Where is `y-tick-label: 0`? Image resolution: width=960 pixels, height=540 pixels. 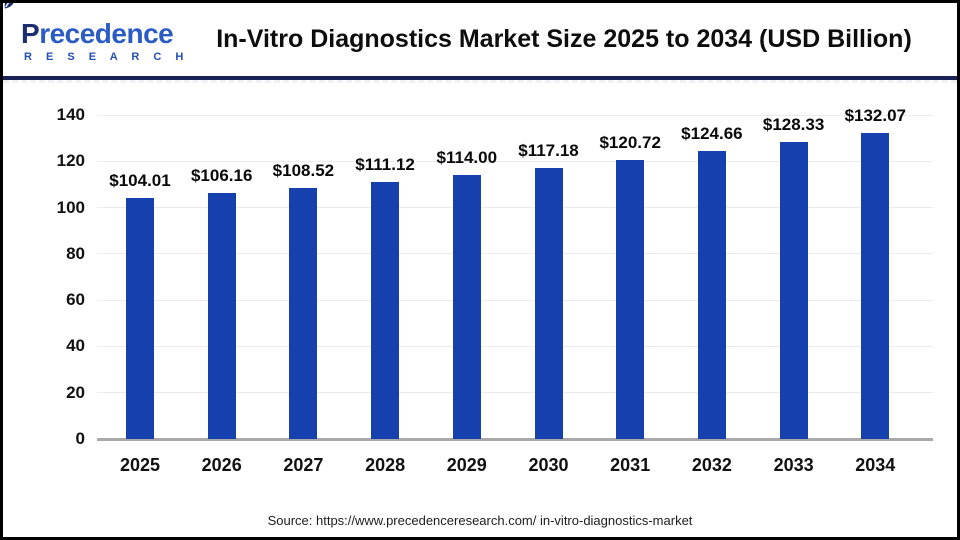 y-tick-label: 0 is located at coordinates (80, 438).